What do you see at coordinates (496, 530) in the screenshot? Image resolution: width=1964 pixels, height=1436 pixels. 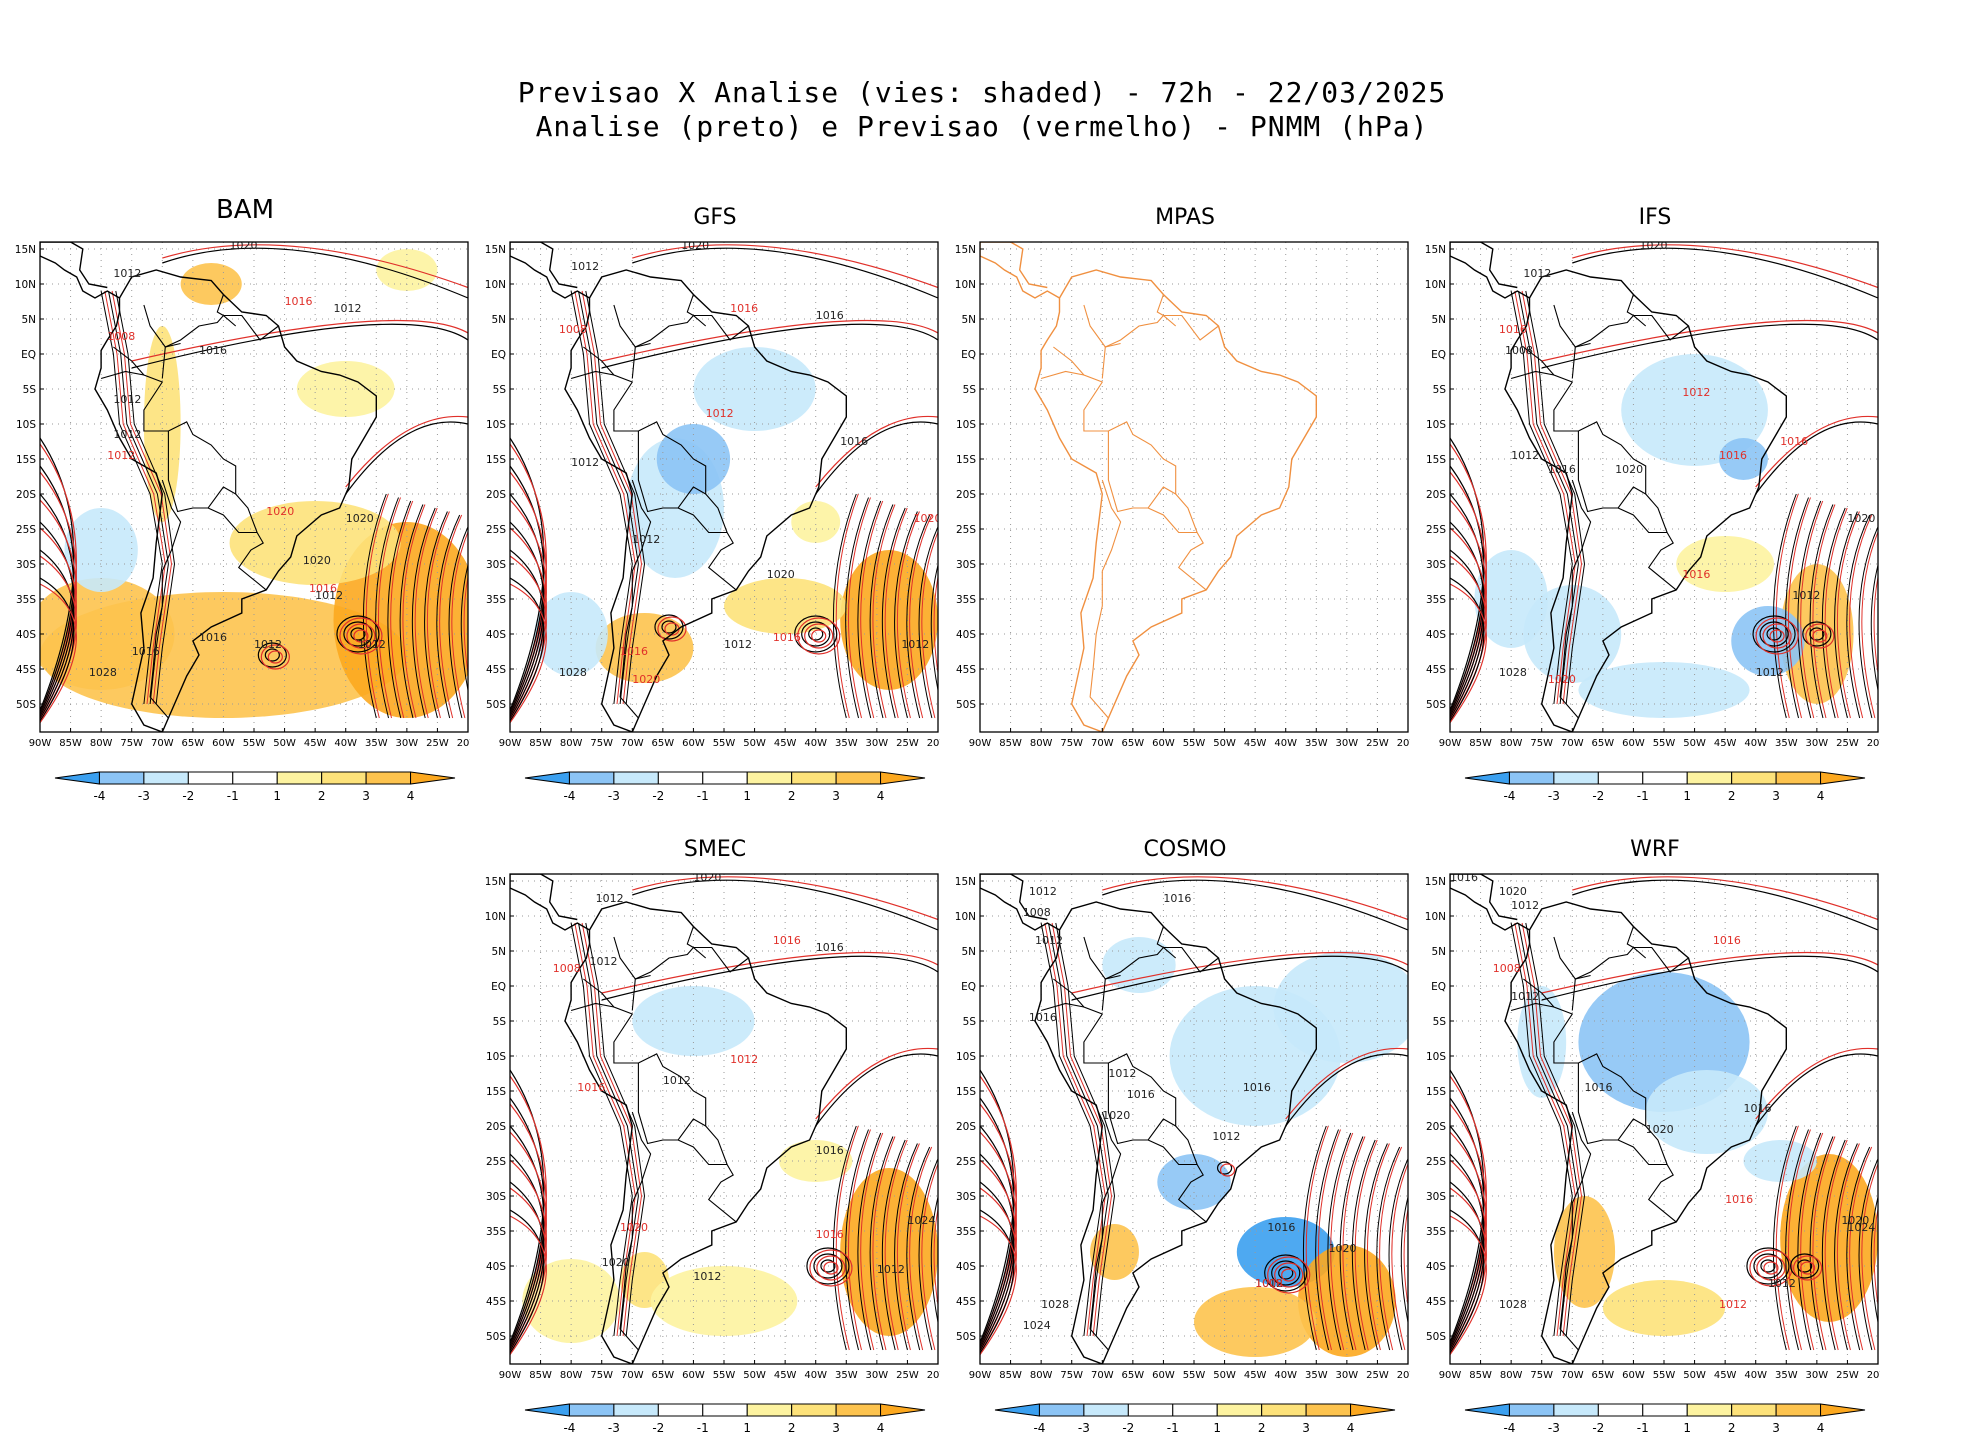 I see `lat-label: 25S` at bounding box center [496, 530].